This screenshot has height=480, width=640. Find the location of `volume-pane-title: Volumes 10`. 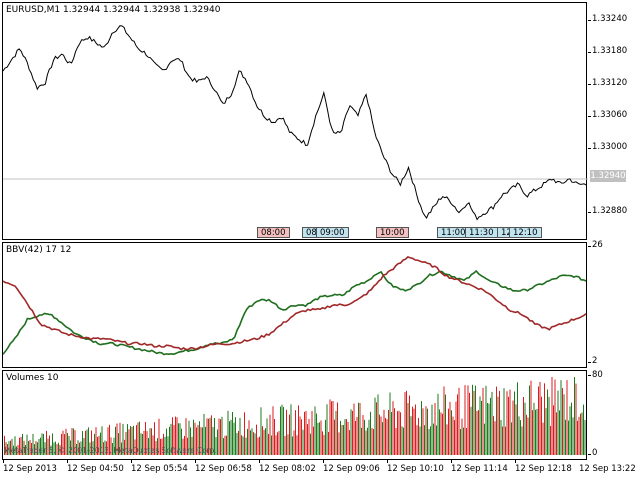

volume-pane-title: Volumes 10 is located at coordinates (32, 378).